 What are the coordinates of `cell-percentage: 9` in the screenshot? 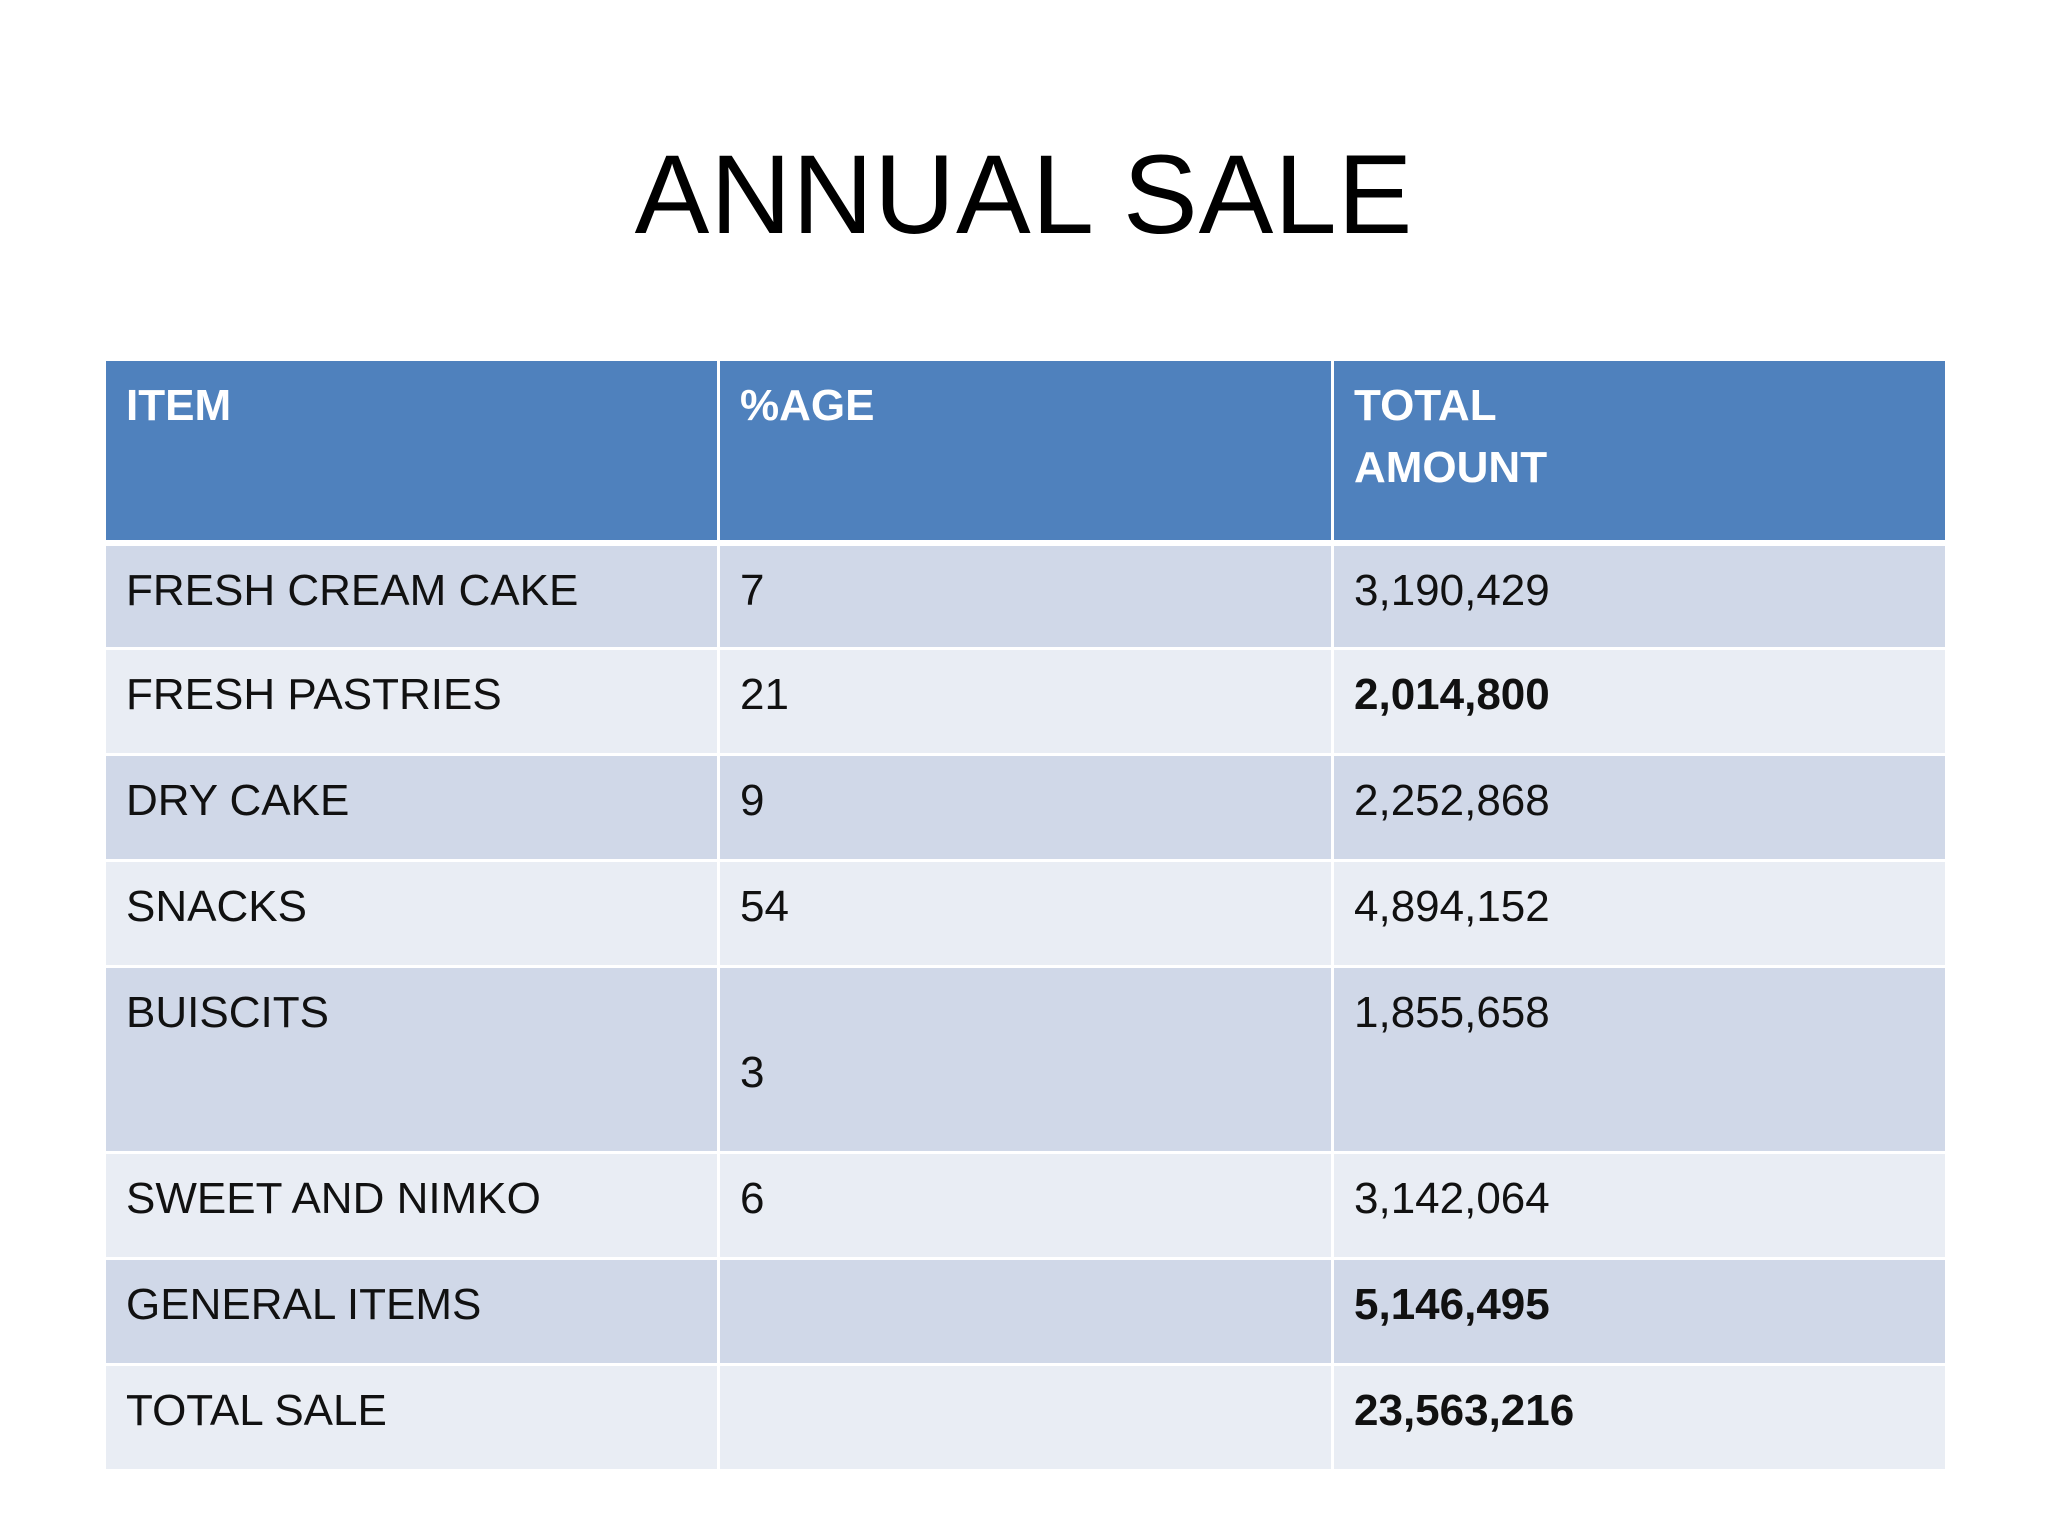 It's located at (1025, 807).